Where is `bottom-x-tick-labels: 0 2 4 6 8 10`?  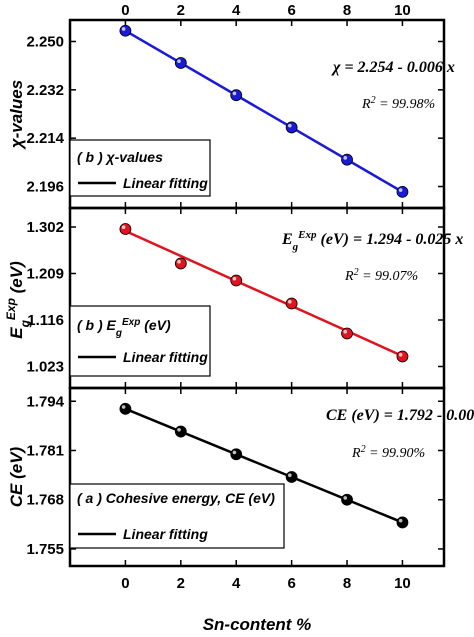 bottom-x-tick-labels: 0 2 4 6 8 10 is located at coordinates (266, 583).